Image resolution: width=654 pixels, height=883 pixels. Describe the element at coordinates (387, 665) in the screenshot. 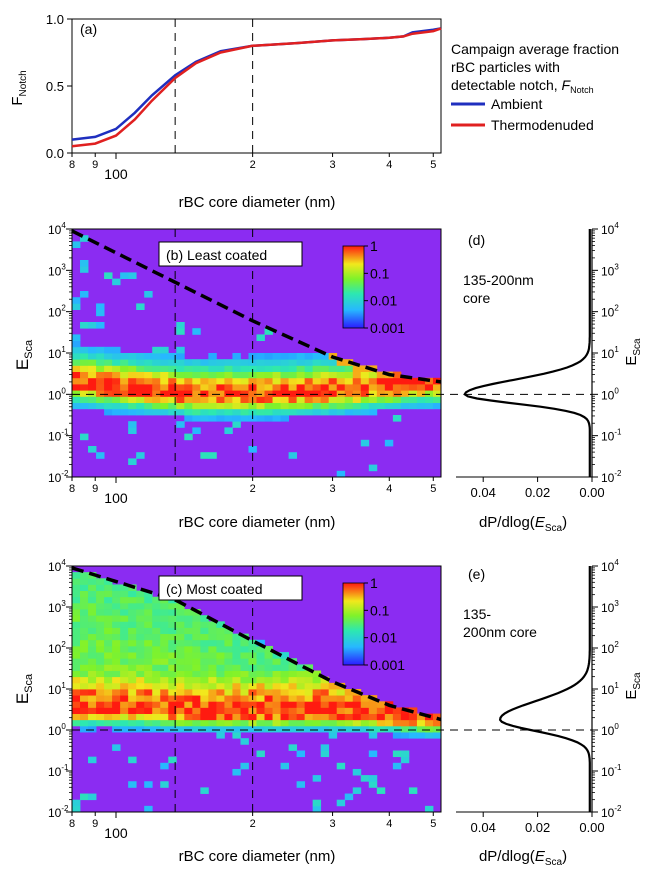

I see `c-colorbar-label: 0.001` at that location.